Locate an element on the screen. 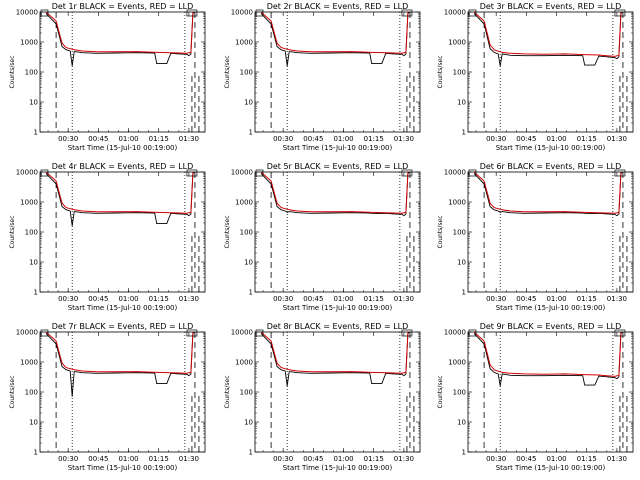 The image size is (640, 480). chart-title: Det 3r BLACK = Events, RED = LLD is located at coordinates (551, 6).